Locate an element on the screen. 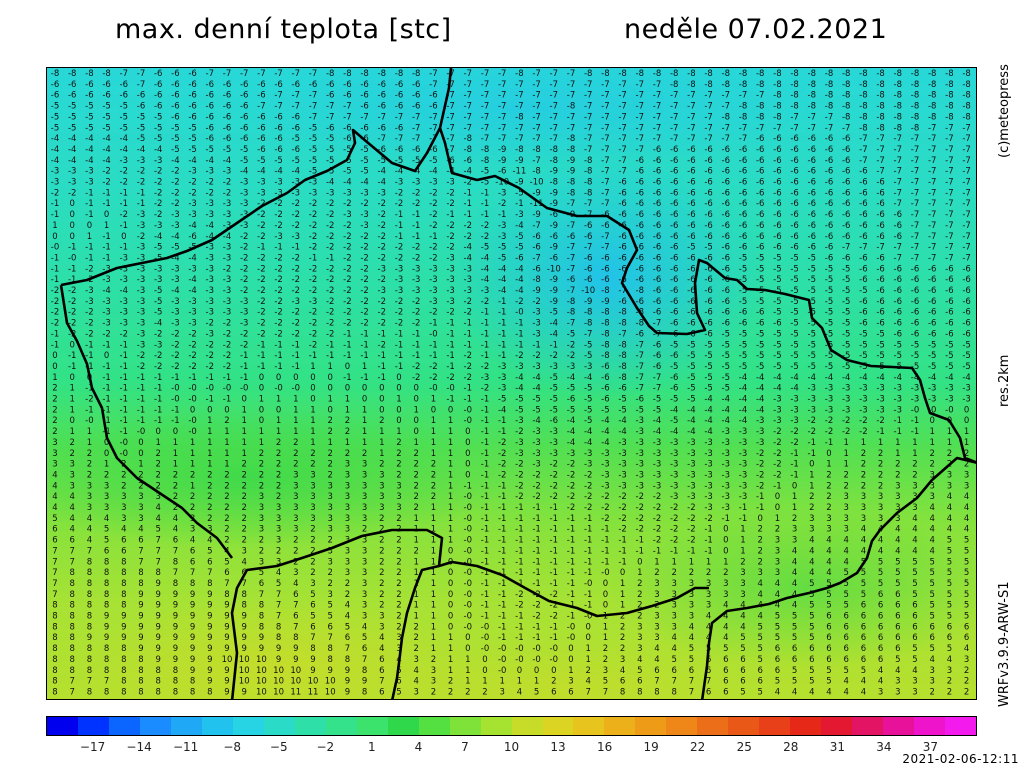  temperature-value: 7 is located at coordinates (54, 551).